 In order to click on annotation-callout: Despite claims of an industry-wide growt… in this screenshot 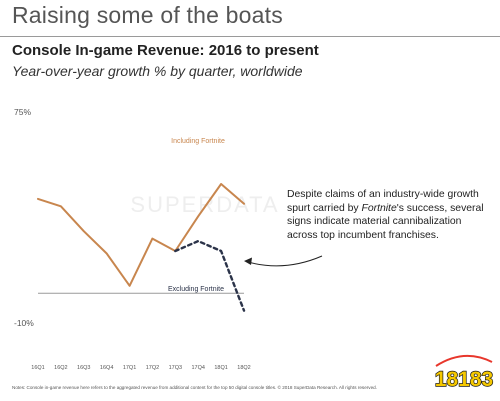, I will do `click(387, 215)`.